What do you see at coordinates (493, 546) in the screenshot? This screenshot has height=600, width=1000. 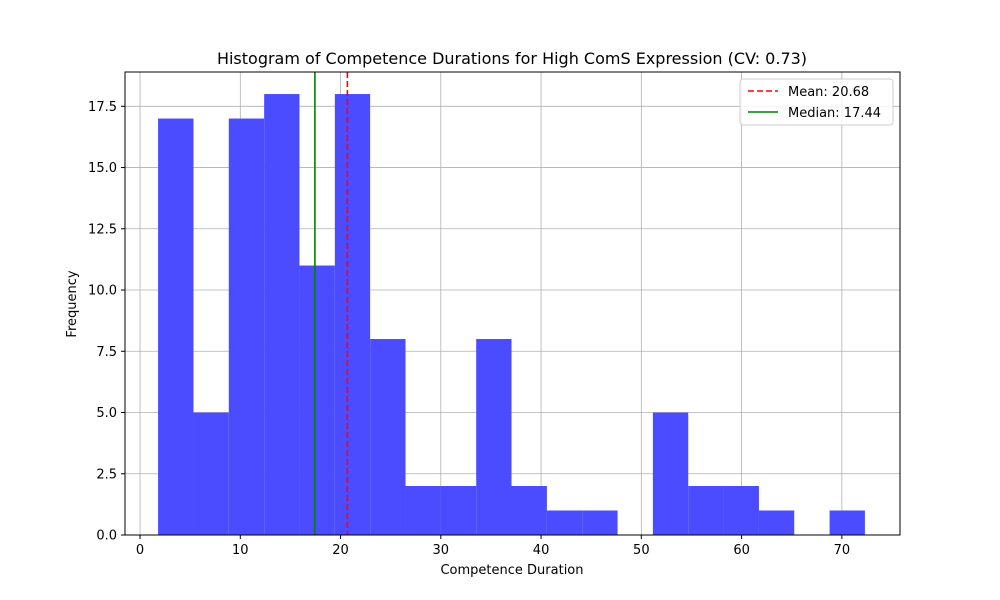 I see `x-axis-ticks: 0 10 20 30 40 50 60 70` at bounding box center [493, 546].